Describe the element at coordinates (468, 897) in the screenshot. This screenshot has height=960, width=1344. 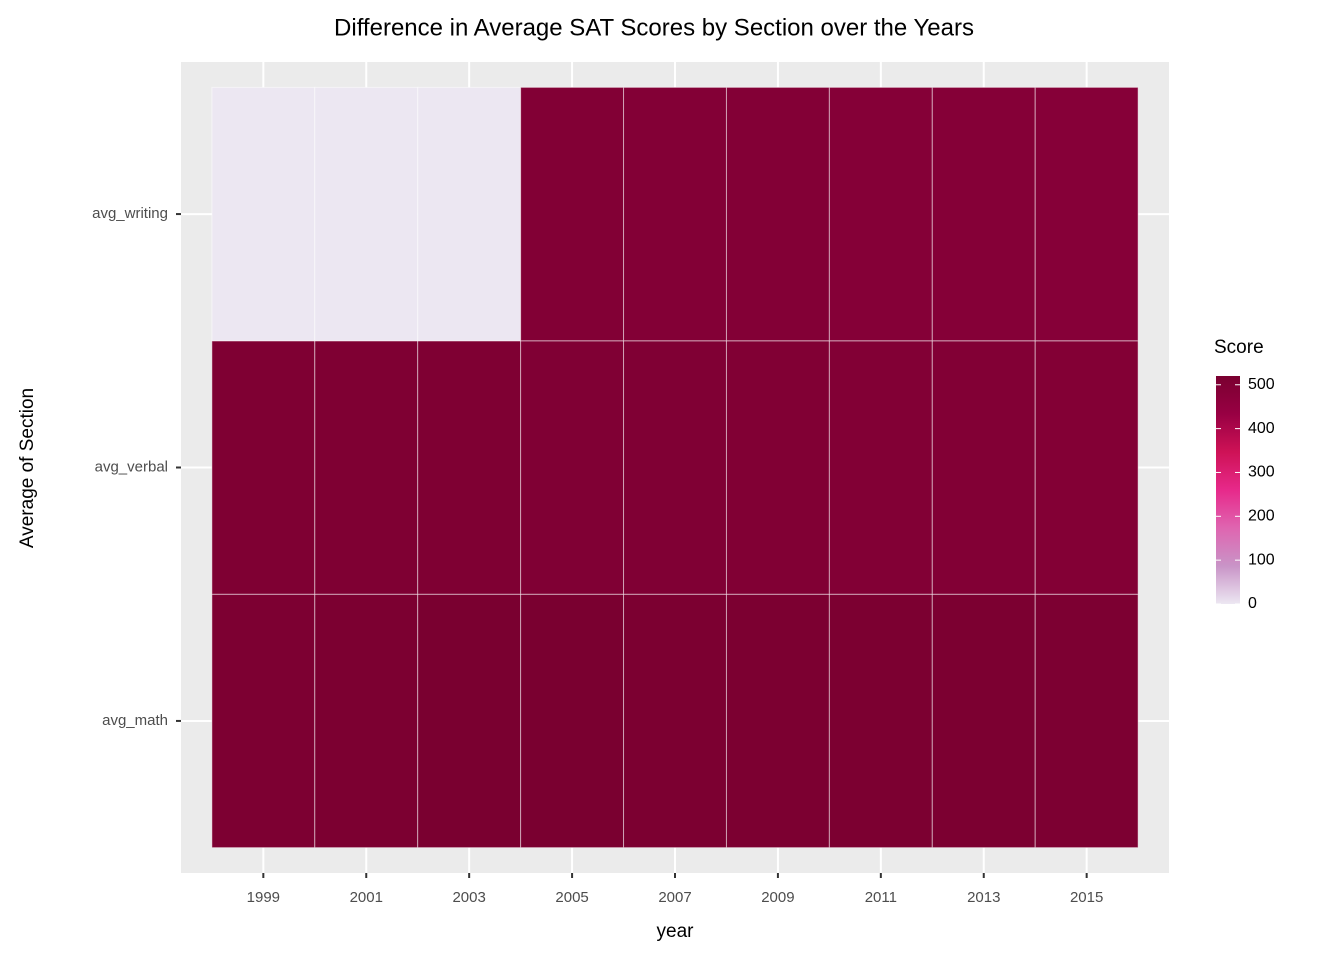
I see `x-tick-label: 2003` at that location.